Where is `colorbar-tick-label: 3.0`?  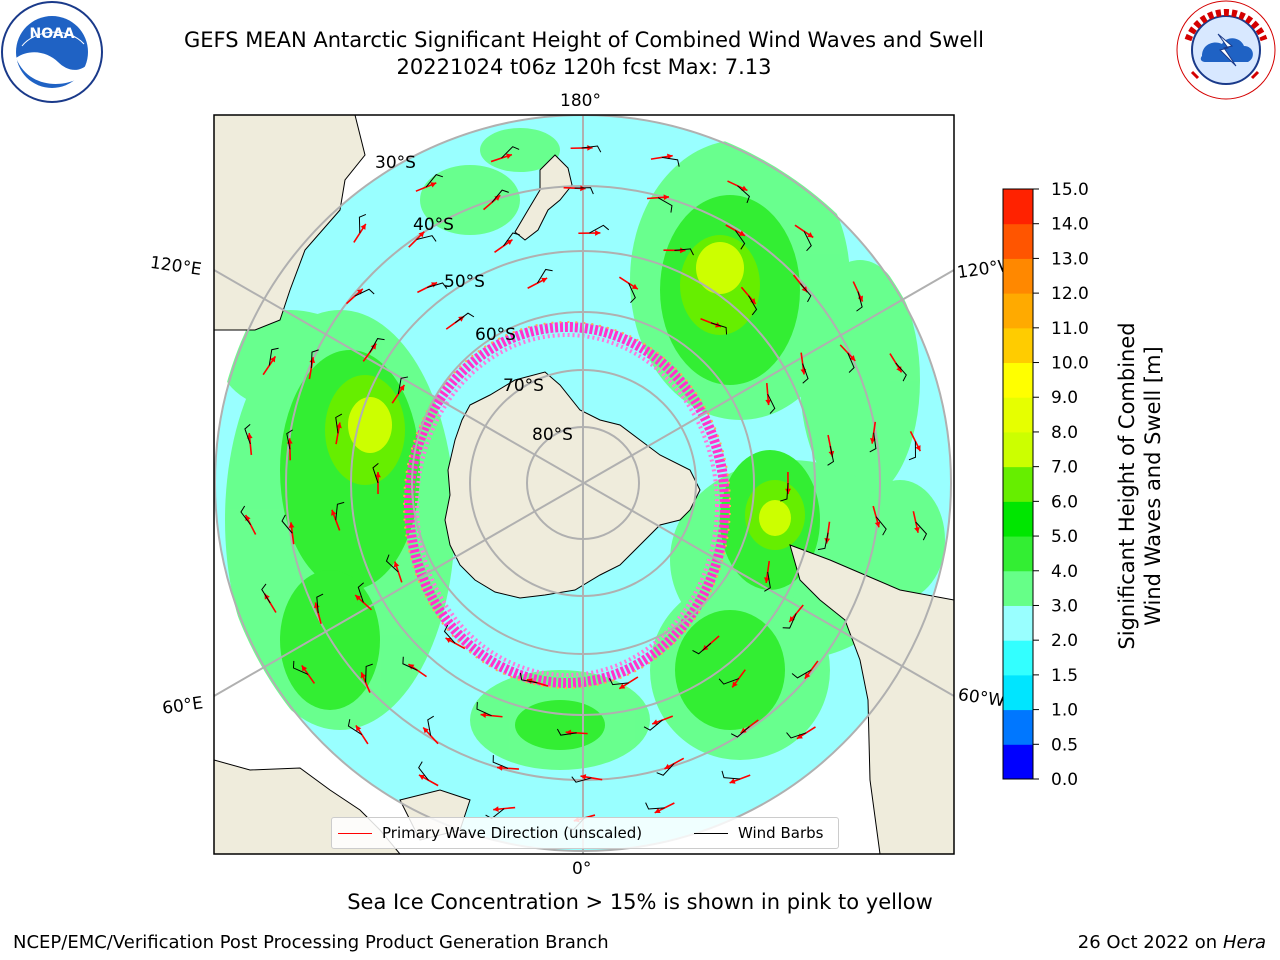
colorbar-tick-label: 3.0 is located at coordinates (1064, 606).